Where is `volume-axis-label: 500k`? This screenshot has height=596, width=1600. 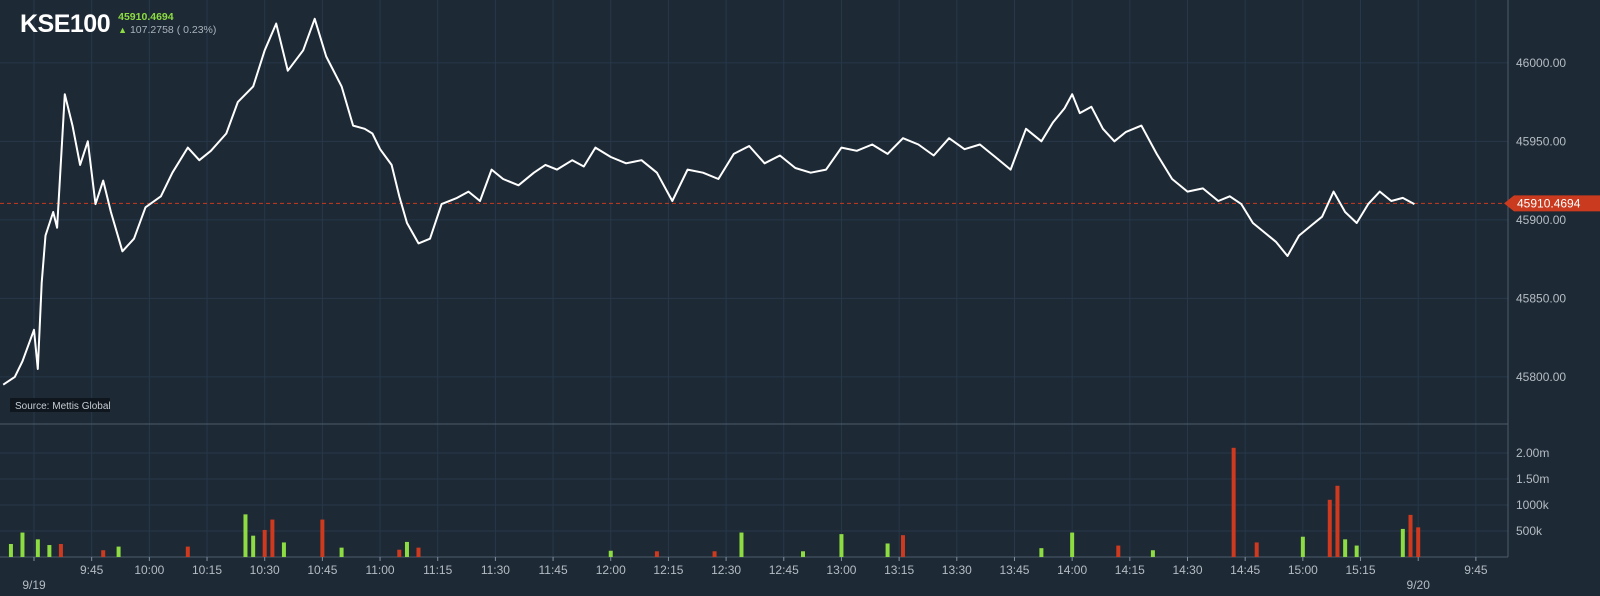 volume-axis-label: 500k is located at coordinates (1529, 531).